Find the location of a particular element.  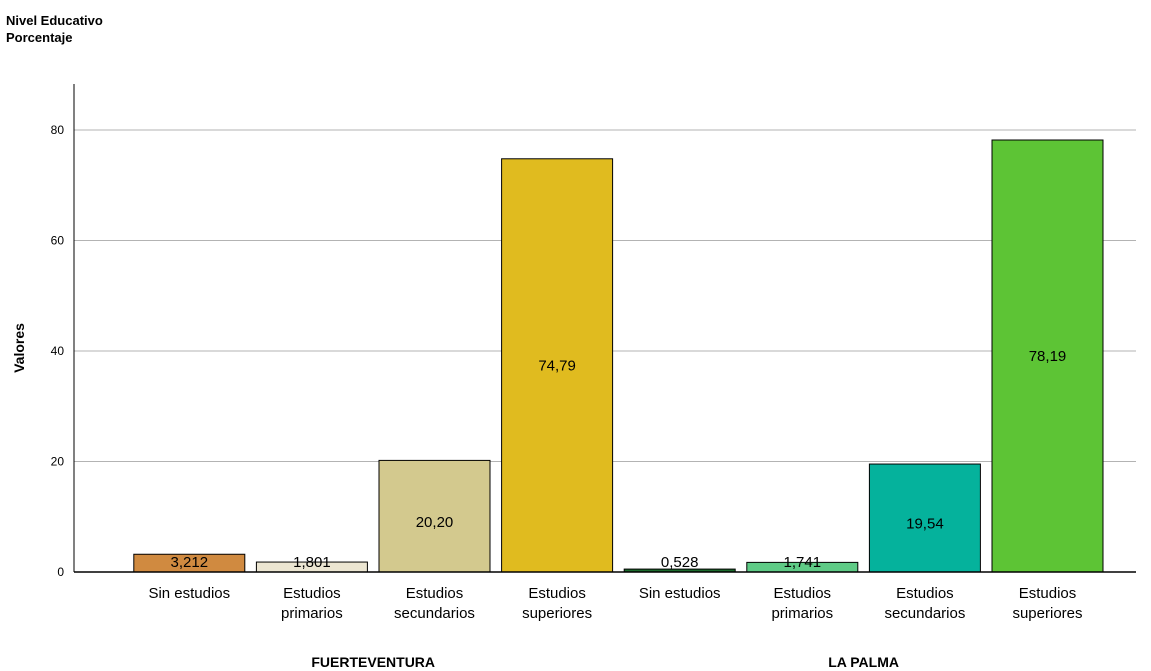

y-tick-label: 60 is located at coordinates (58, 241).